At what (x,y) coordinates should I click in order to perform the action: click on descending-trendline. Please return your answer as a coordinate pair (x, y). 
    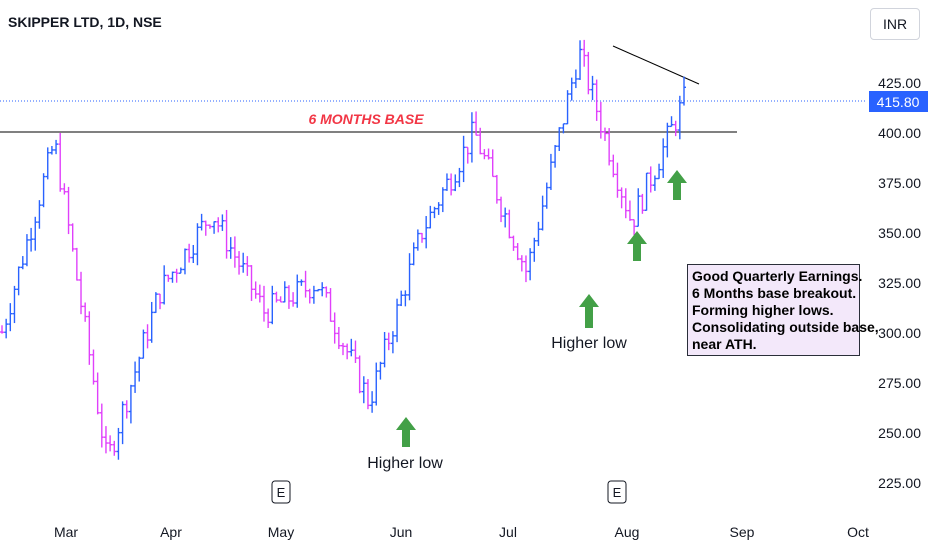
    Looking at the image, I should click on (656, 65).